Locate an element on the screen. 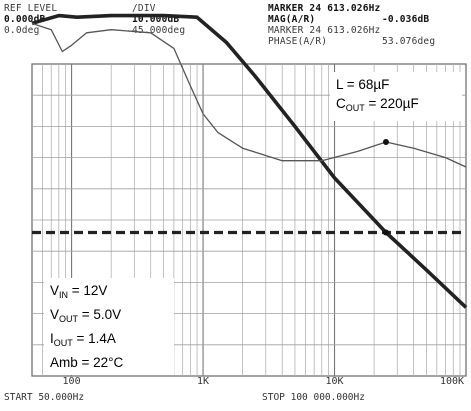 The width and height of the screenshot is (471, 411). ref-level-phase: 0.0deg is located at coordinates (22, 30).